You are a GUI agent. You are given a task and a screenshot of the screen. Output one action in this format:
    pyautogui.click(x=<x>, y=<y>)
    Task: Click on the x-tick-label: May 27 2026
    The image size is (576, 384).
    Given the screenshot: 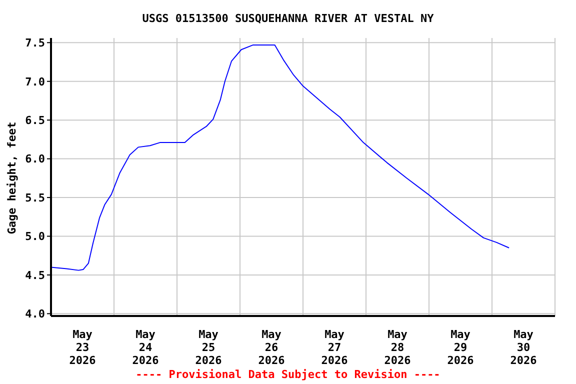 What is the action you would take?
    pyautogui.click(x=334, y=347)
    